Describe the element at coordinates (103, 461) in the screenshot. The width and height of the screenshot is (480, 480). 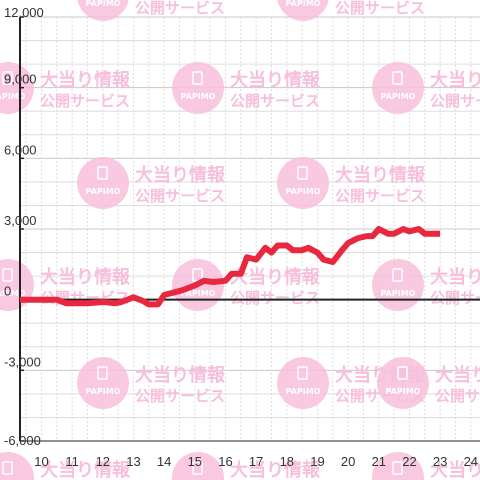
I see `x-tick-label: 12` at that location.